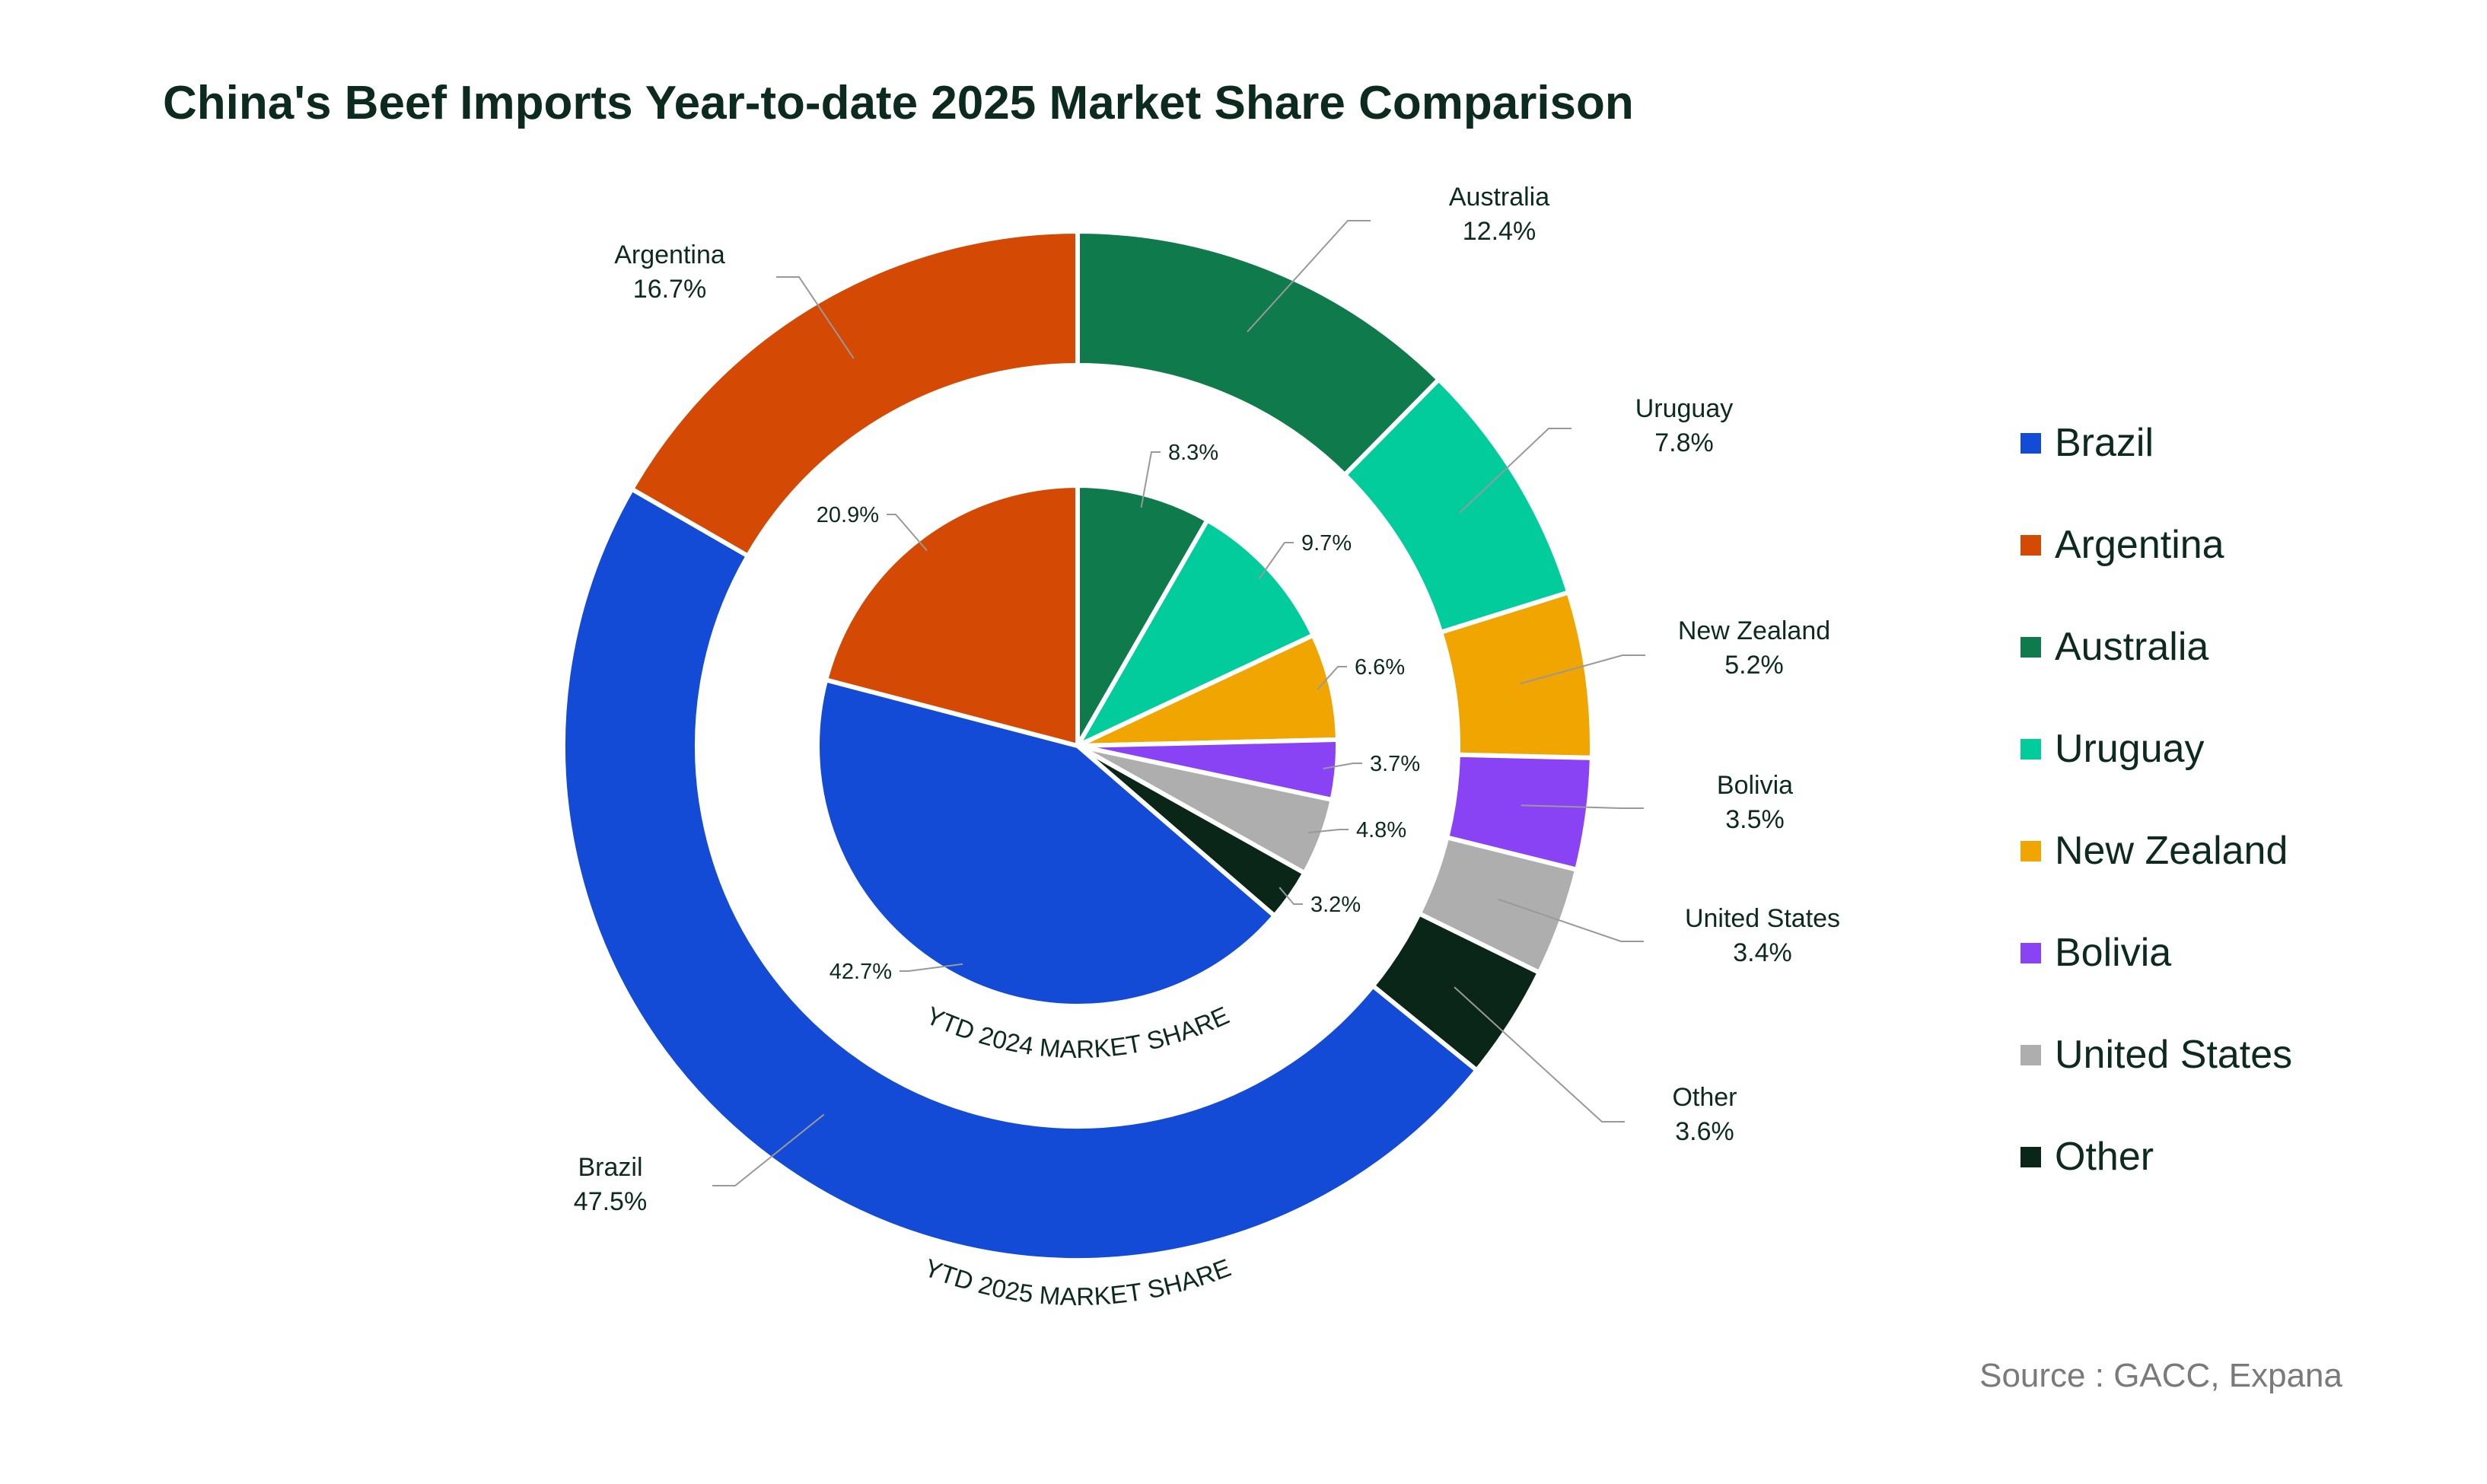 The image size is (2487, 1484). What do you see at coordinates (2160, 1375) in the screenshot?
I see `source-note: Source : GACC, Expana` at bounding box center [2160, 1375].